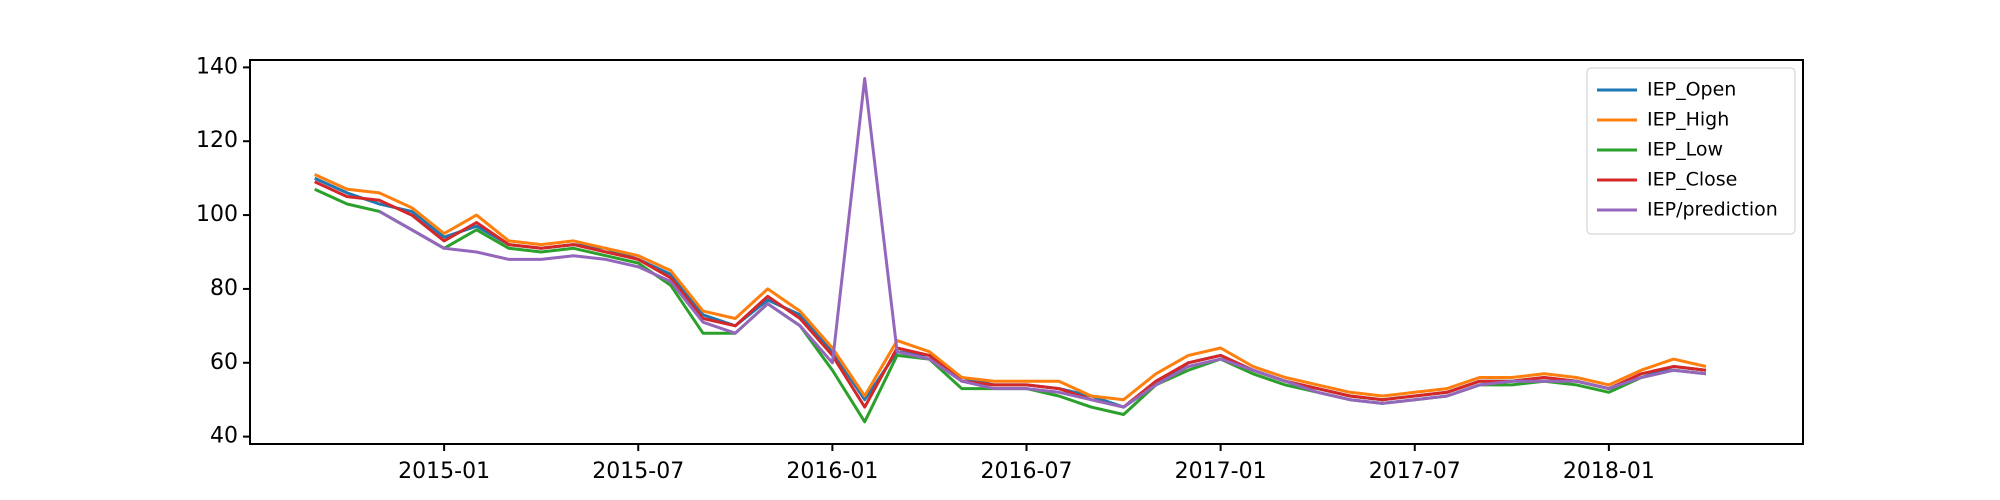 This screenshot has width=2000, height=500. What do you see at coordinates (1688, 120) in the screenshot?
I see `legend-label: IEP_High` at bounding box center [1688, 120].